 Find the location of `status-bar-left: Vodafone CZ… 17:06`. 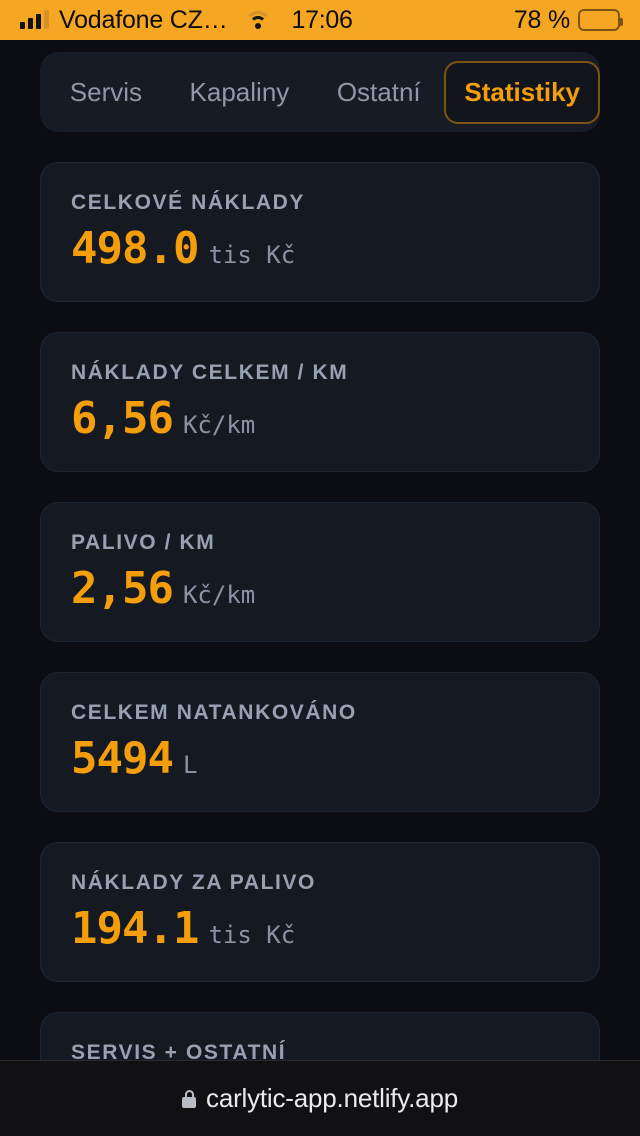

status-bar-left: Vodafone CZ… 17:06 is located at coordinates (186, 20).